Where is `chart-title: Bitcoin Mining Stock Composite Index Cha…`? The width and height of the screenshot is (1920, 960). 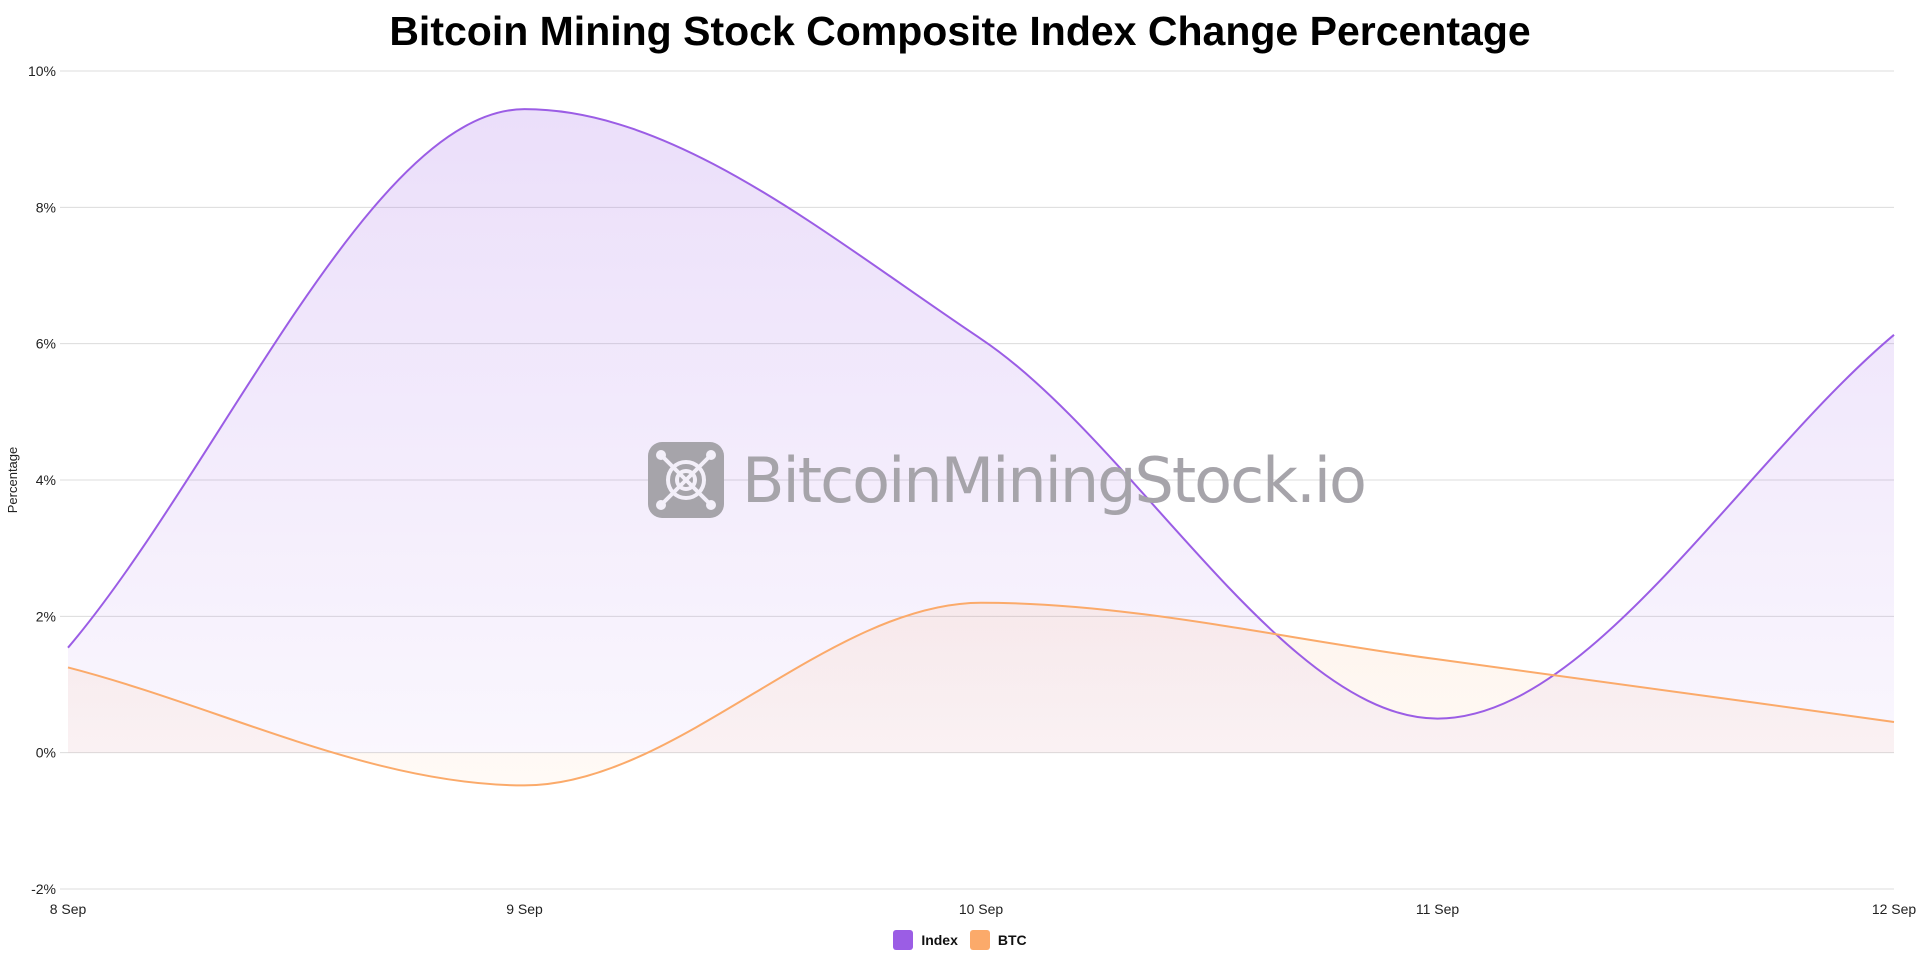 chart-title: Bitcoin Mining Stock Composite Index Cha… is located at coordinates (960, 31).